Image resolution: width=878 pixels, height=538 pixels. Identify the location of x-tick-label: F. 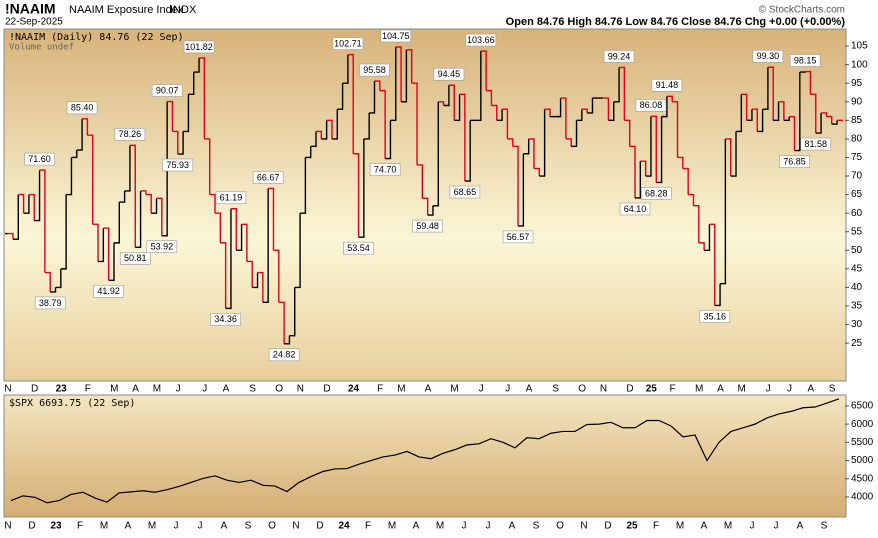
(368, 526).